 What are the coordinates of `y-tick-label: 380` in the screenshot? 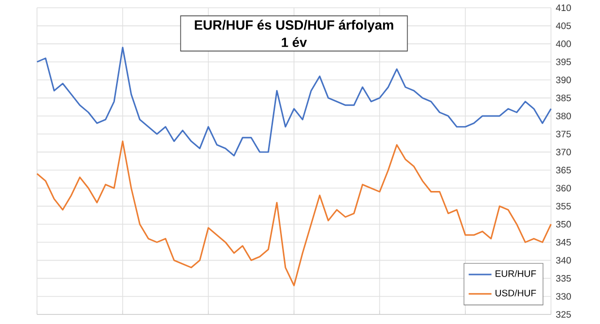 It's located at (563, 116).